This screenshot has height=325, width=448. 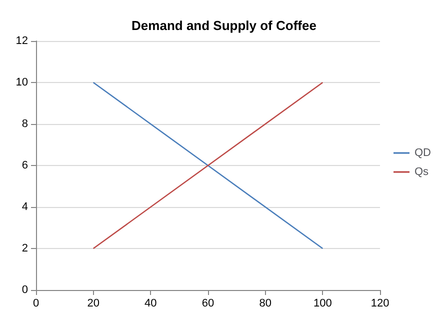 What do you see at coordinates (224, 25) in the screenshot?
I see `chart-title: Demand and Supply of Coffee` at bounding box center [224, 25].